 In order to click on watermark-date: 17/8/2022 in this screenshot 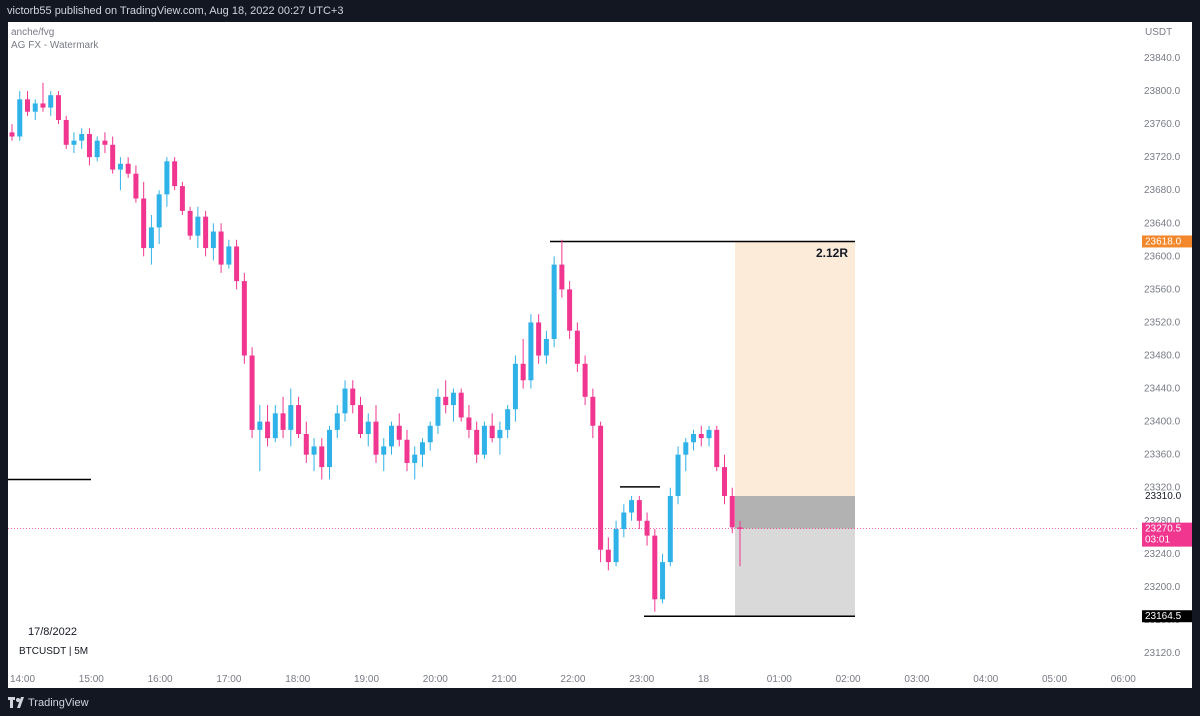, I will do `click(52, 632)`.